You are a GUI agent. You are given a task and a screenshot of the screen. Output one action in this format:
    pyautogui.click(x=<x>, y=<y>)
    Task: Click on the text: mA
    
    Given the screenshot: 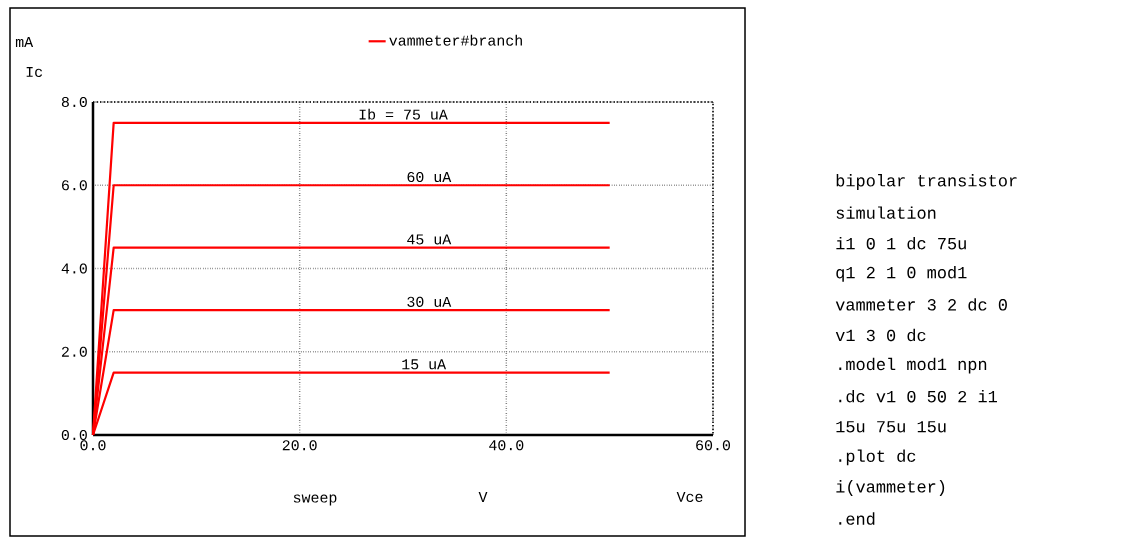 What is the action you would take?
    pyautogui.click(x=24, y=42)
    